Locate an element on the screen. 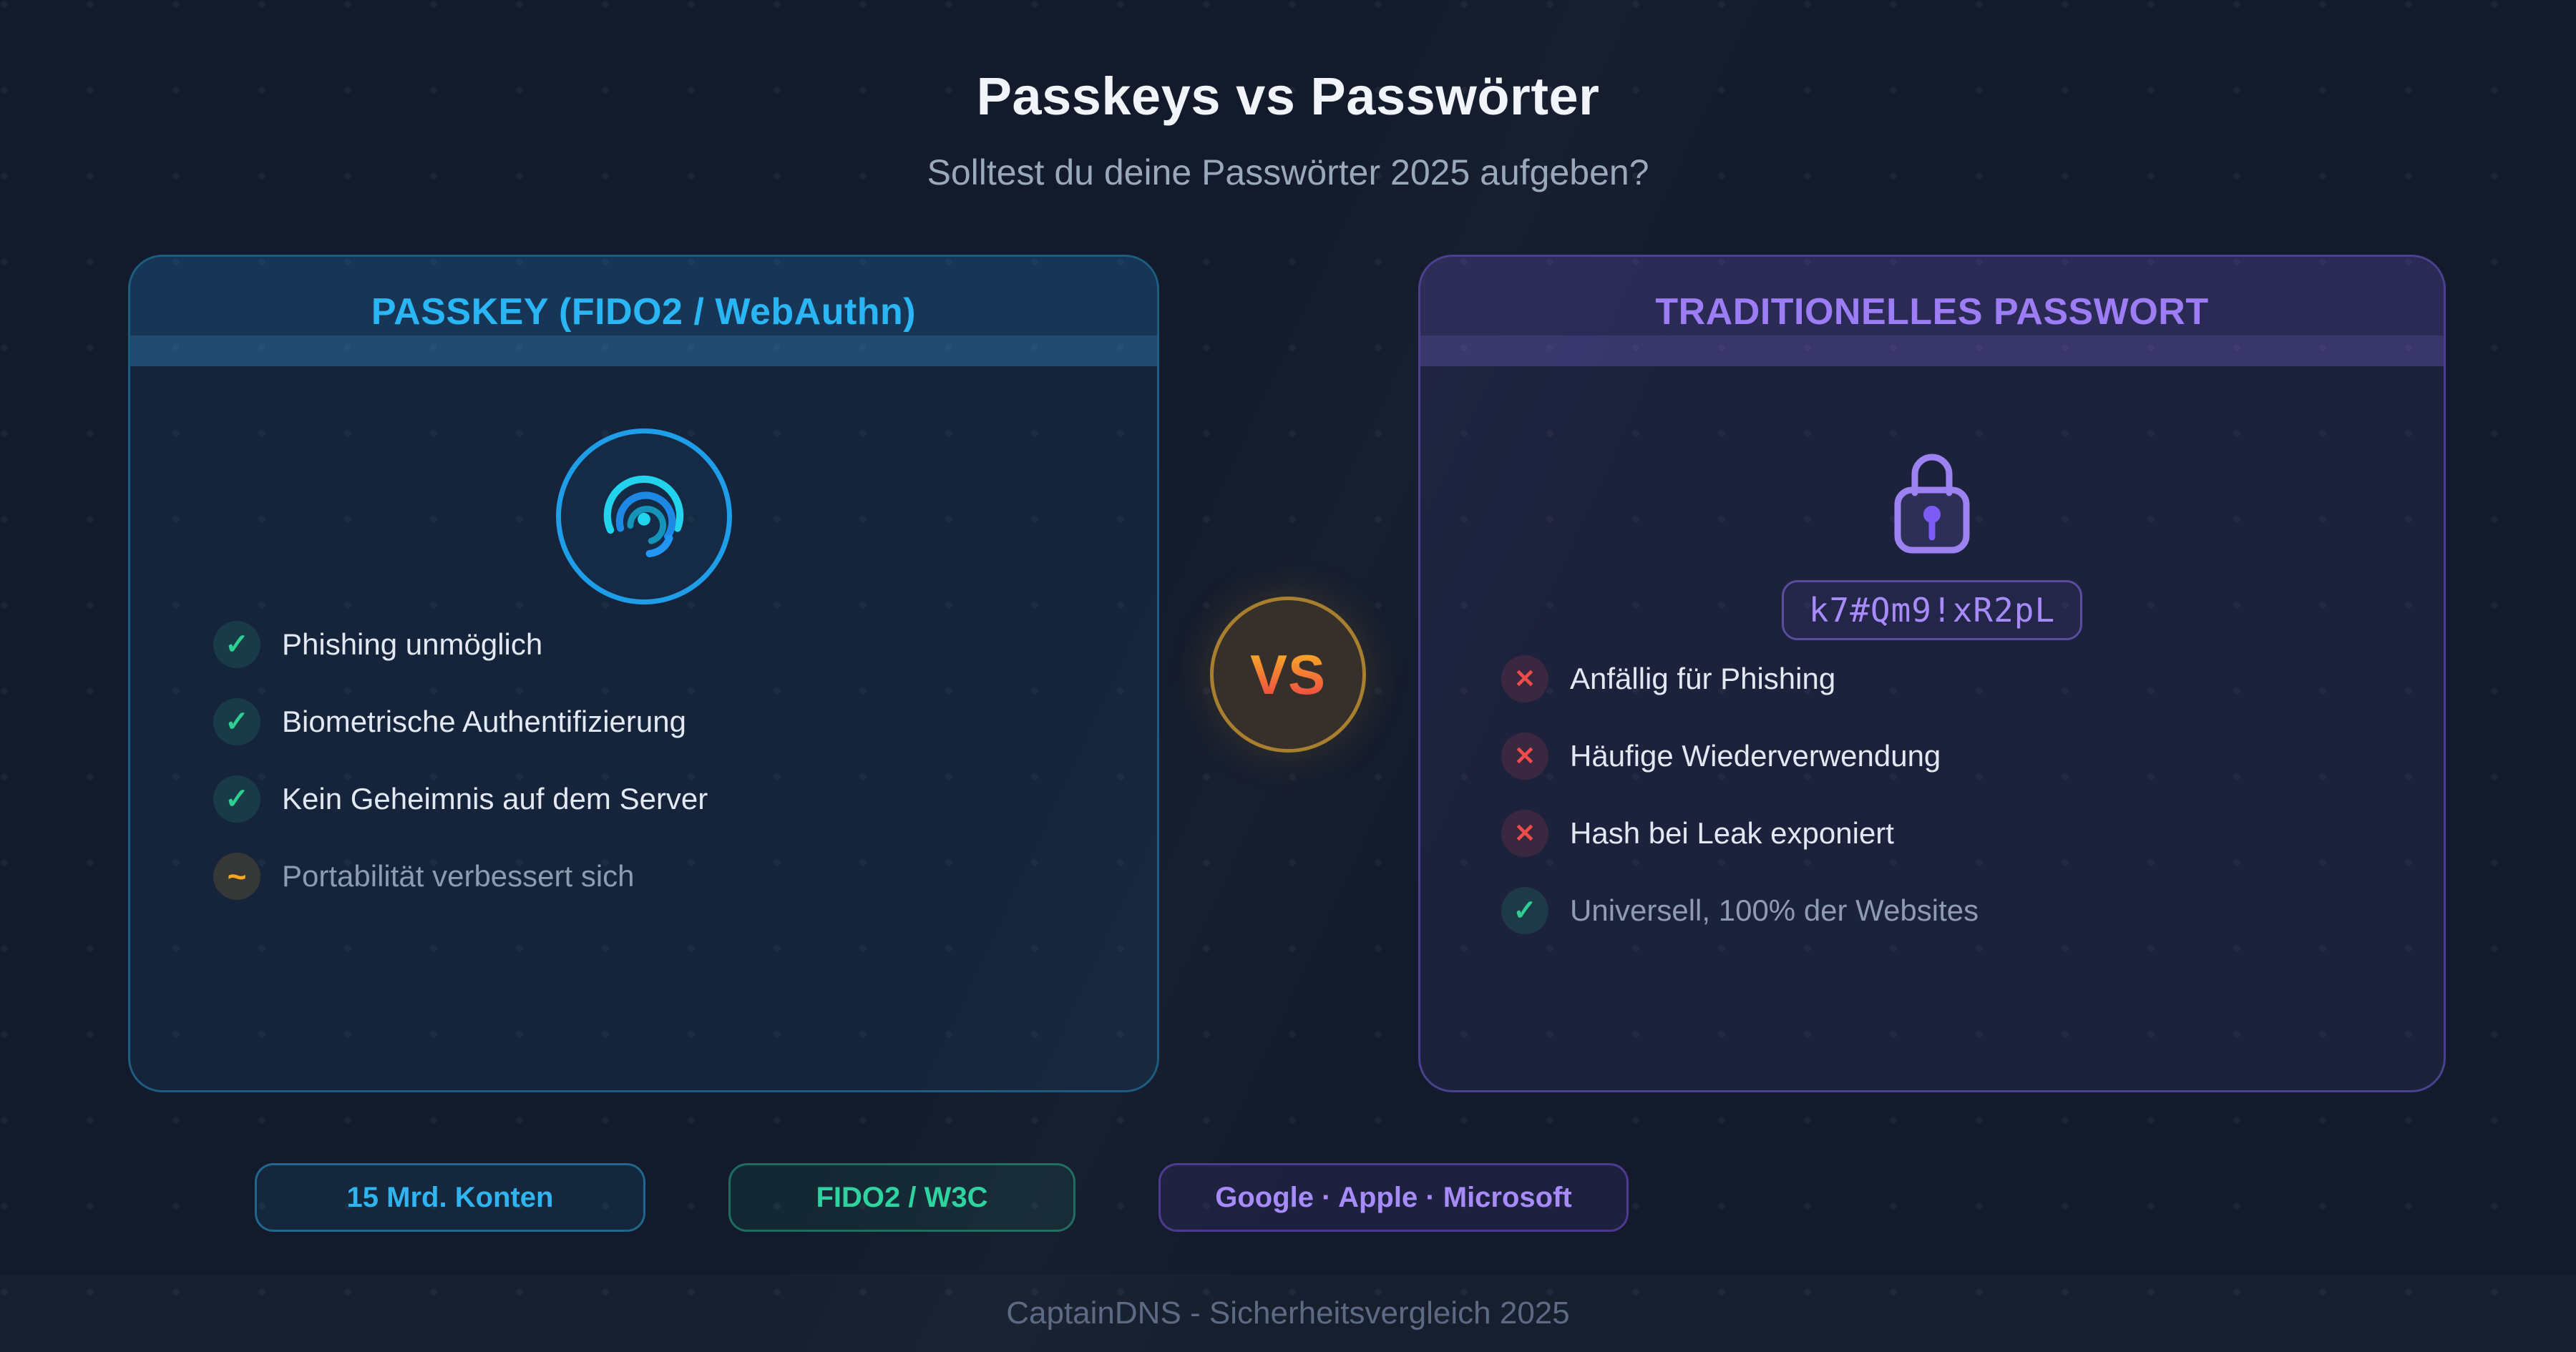  password-header-strip is located at coordinates (1932, 351).